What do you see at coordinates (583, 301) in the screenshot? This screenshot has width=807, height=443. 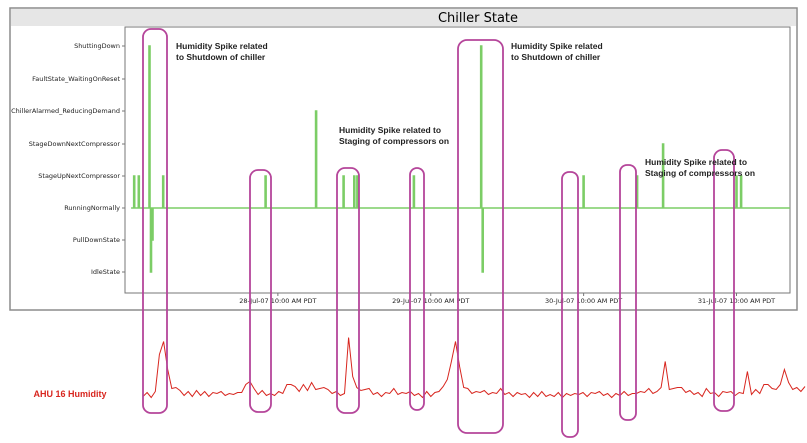 I see `x-tick-label: 30-Jul-07 10:00 AM PDT` at bounding box center [583, 301].